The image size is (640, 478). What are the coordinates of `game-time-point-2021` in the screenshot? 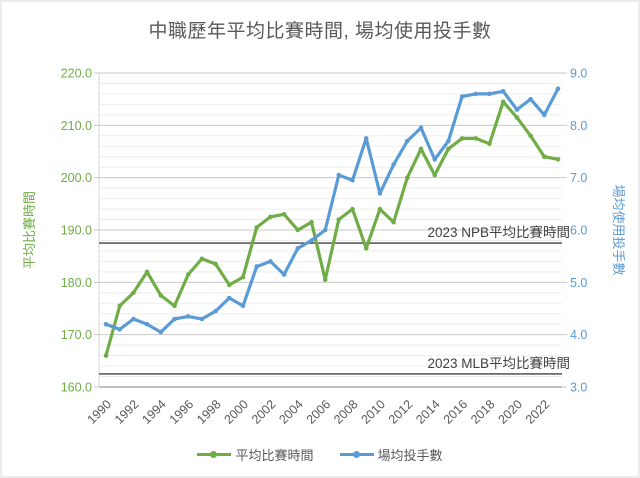 It's located at (530, 136).